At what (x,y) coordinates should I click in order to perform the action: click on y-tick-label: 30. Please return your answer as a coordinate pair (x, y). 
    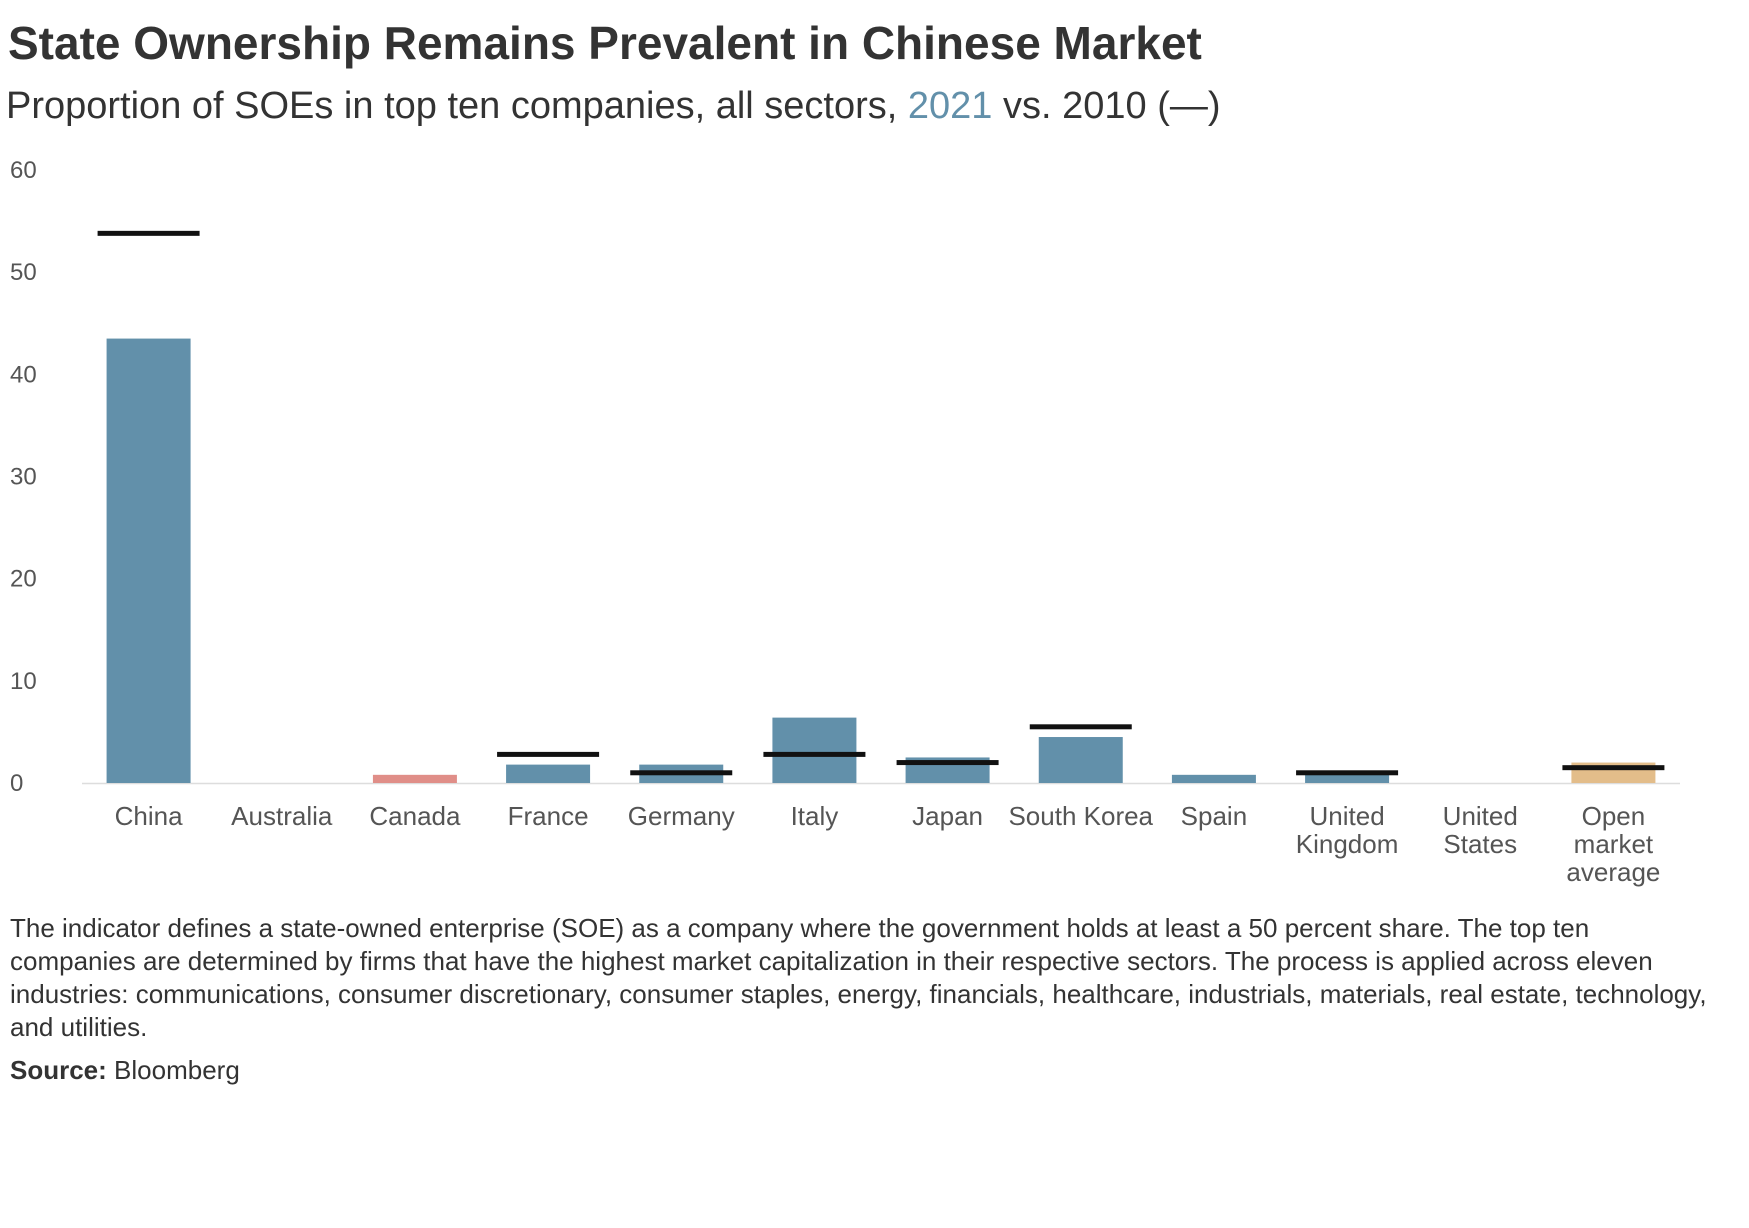
    Looking at the image, I should click on (23, 477).